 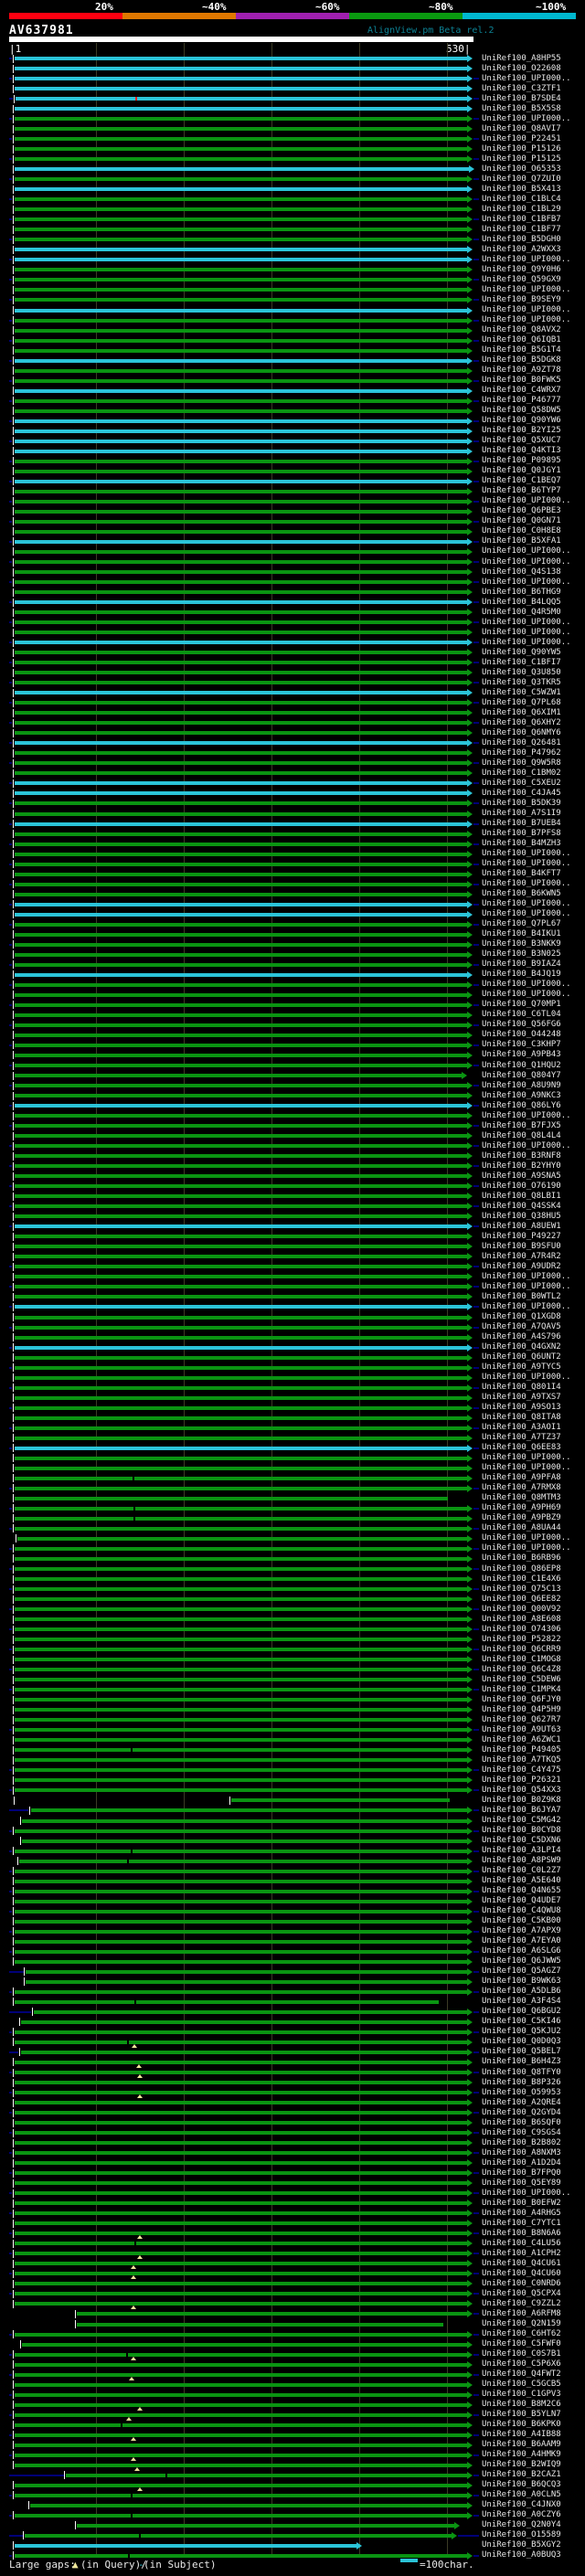 I want to click on hit-label: UniRef100_Q6EE83, so click(x=521, y=1448).